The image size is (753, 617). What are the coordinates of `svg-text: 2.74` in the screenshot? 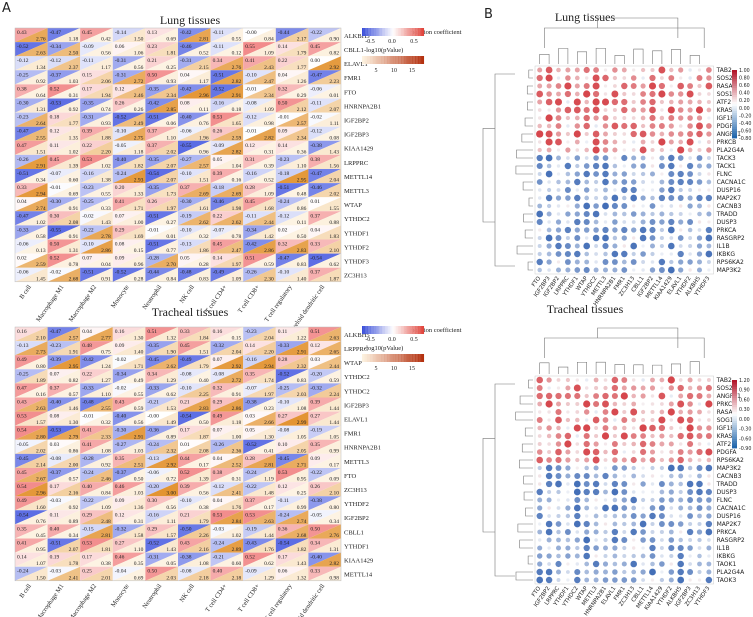 It's located at (41, 209).